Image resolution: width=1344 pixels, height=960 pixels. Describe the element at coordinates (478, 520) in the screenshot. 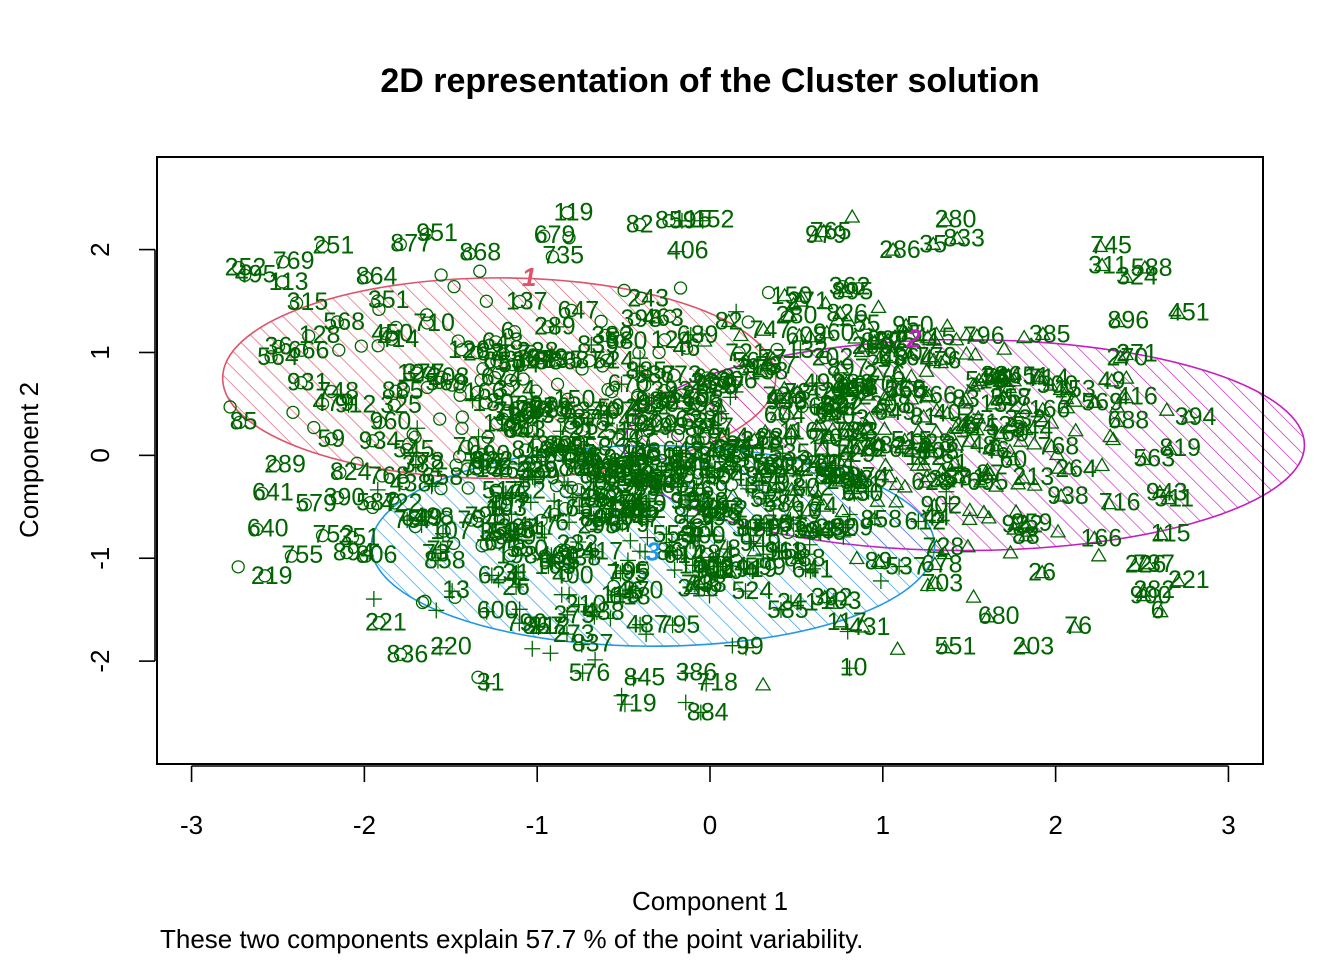

I see `point-number-label: 754` at that location.